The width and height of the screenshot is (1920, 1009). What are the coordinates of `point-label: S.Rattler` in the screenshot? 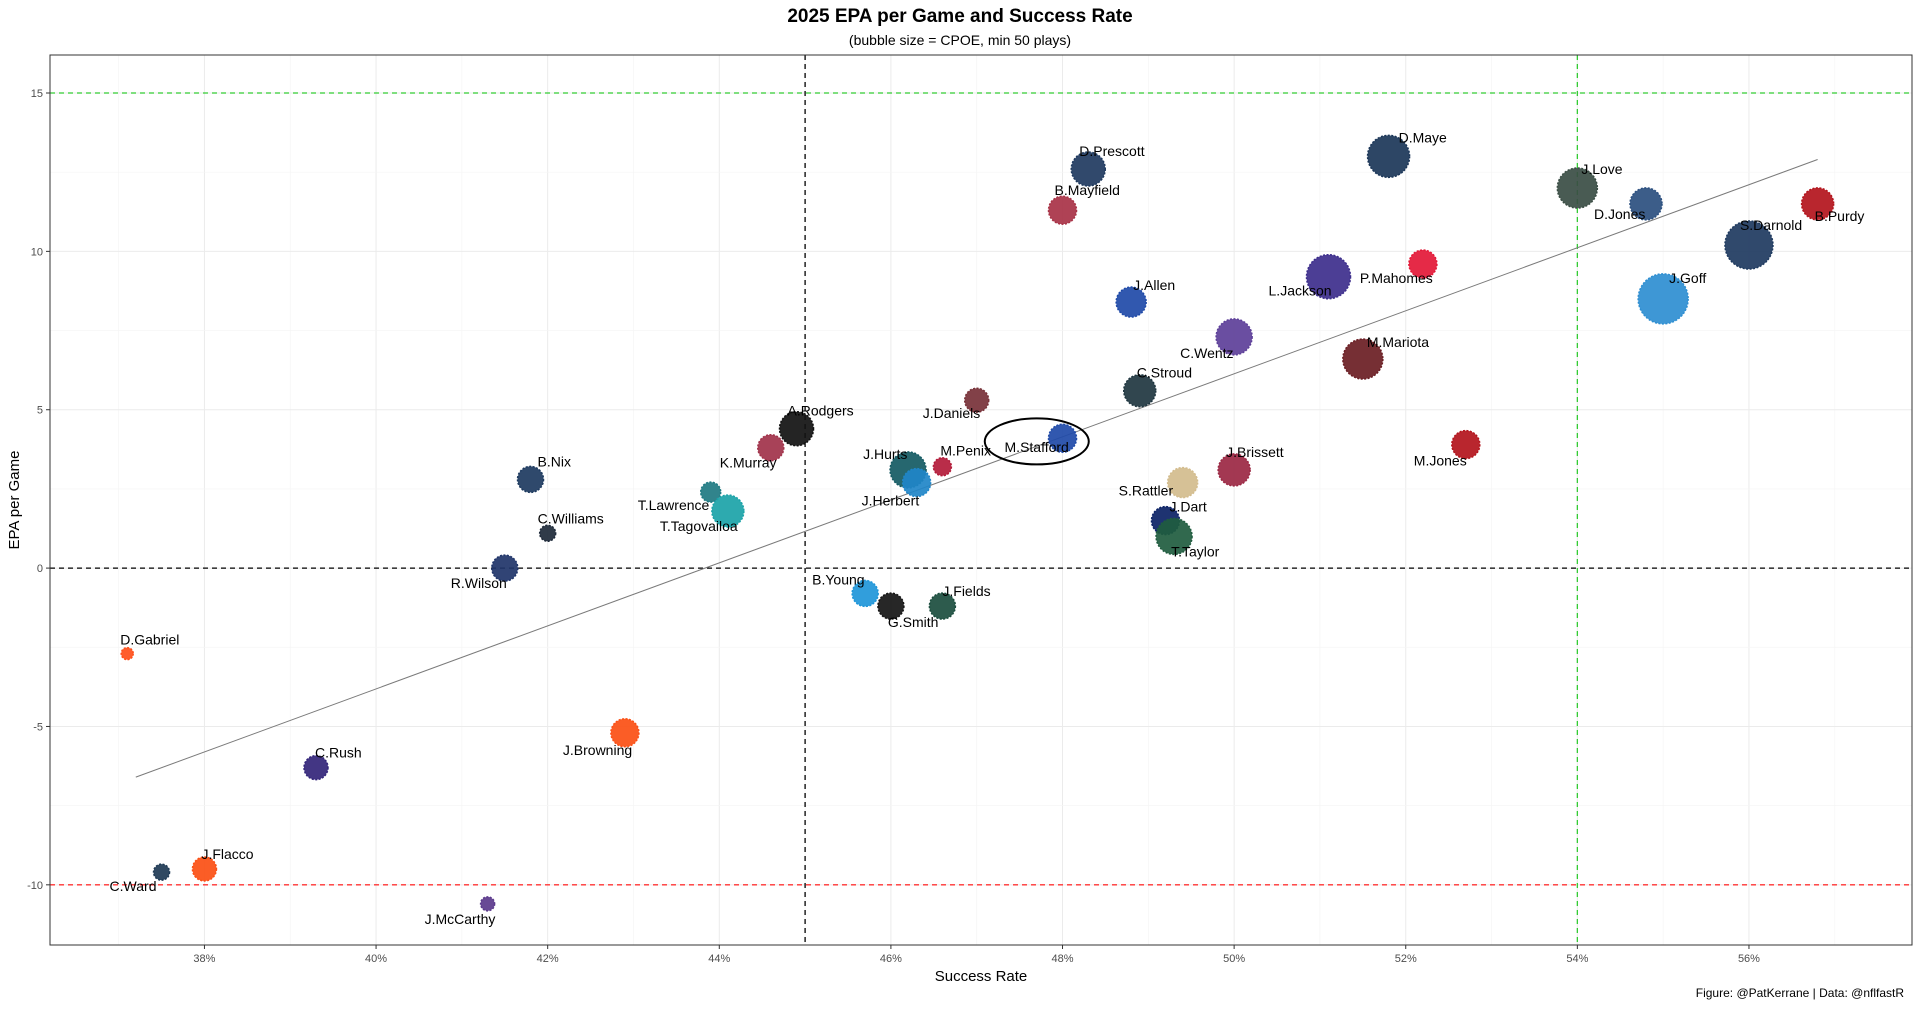 It's located at (1146, 491).